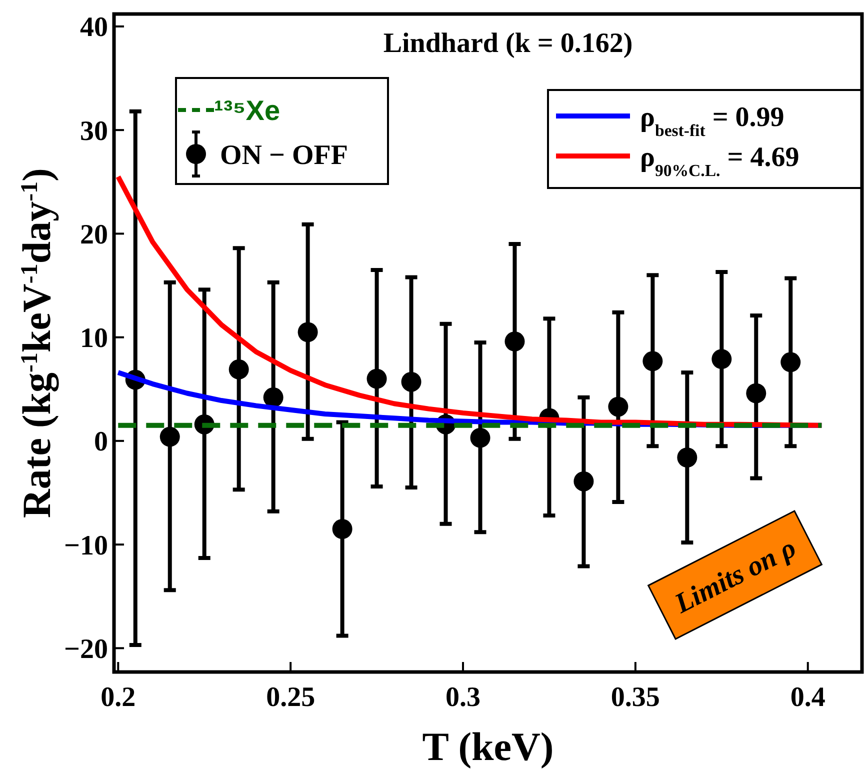 The image size is (866, 776). What do you see at coordinates (94, 338) in the screenshot?
I see `y-tick-label: 10` at bounding box center [94, 338].